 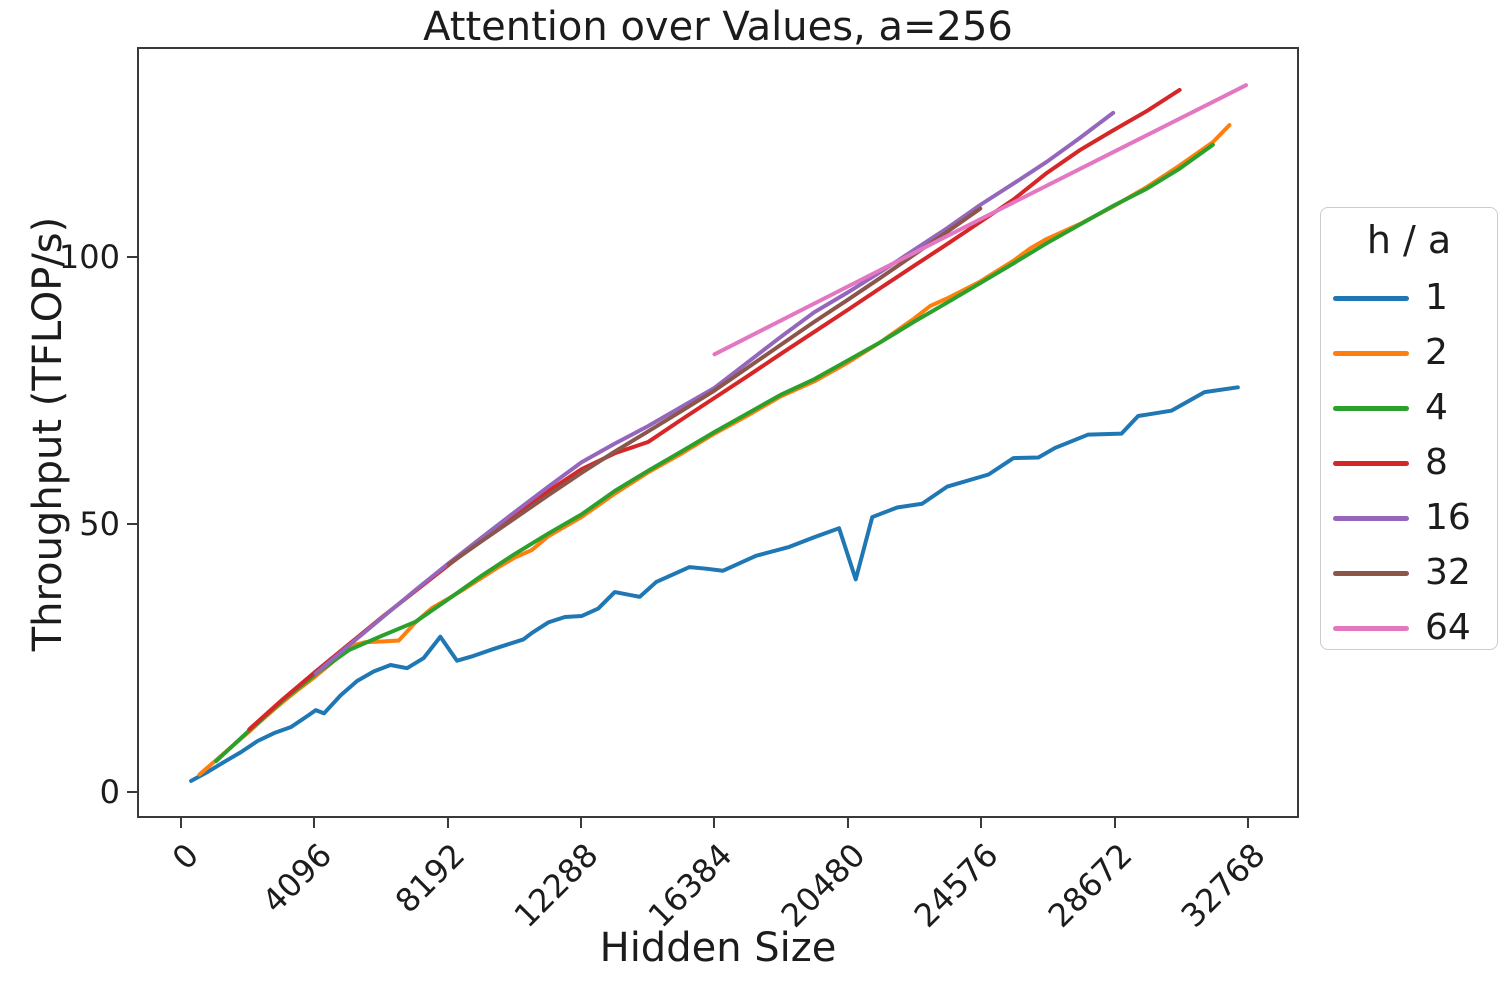 I want to click on y-tick-label: 50, so click(x=99, y=524).